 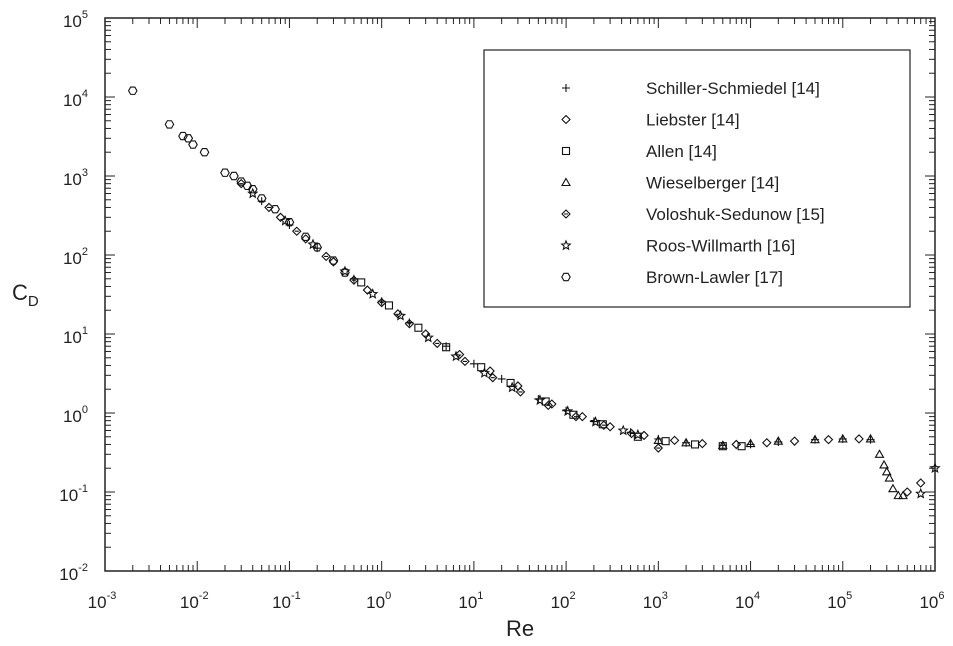 What do you see at coordinates (735, 214) in the screenshot?
I see `legend-label: Voloshuk-Sedunow [15]` at bounding box center [735, 214].